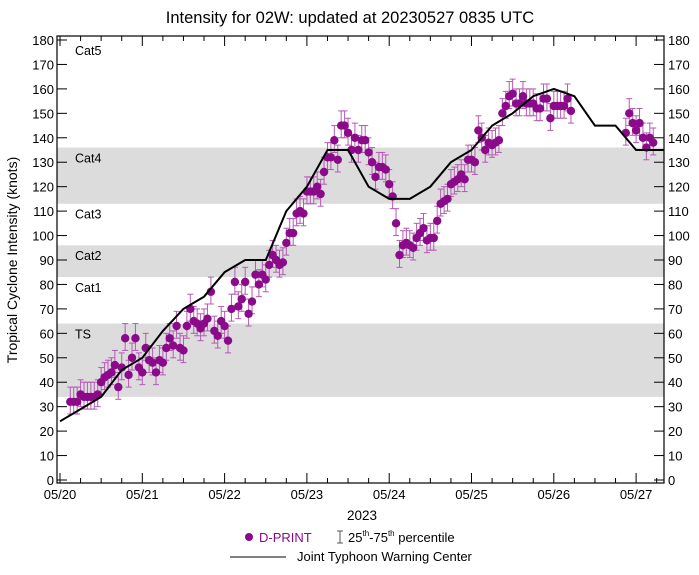 The height and width of the screenshot is (575, 699). Describe the element at coordinates (47, 260) in the screenshot. I see `y-tick-label-left: 90` at that location.